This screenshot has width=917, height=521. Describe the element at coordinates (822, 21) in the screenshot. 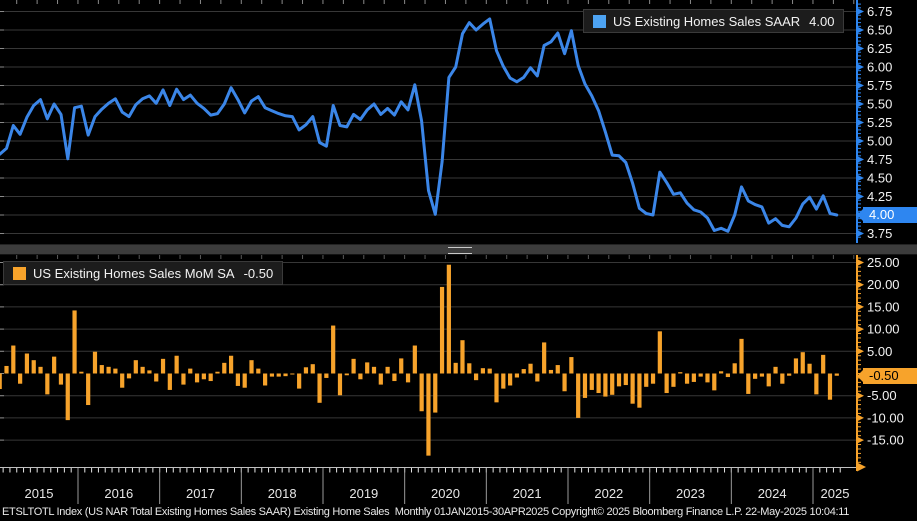

I see `saar-series-last-value: 4.00` at that location.